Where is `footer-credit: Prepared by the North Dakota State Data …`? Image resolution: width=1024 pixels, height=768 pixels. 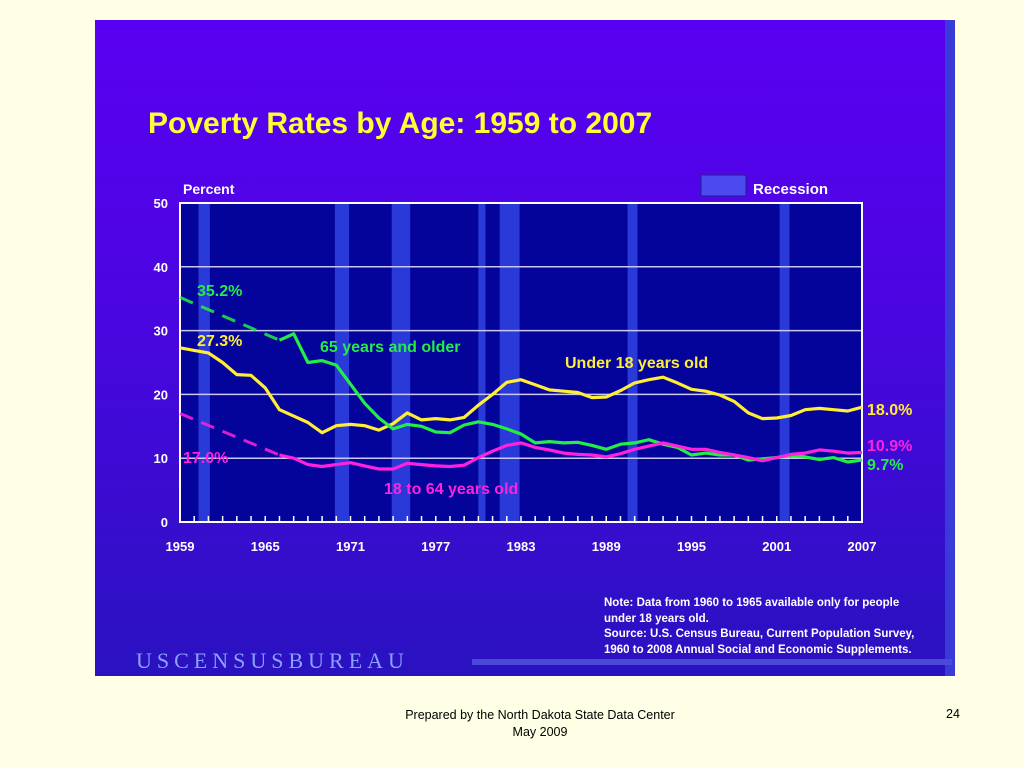 footer-credit: Prepared by the North Dakota State Data … is located at coordinates (540, 715).